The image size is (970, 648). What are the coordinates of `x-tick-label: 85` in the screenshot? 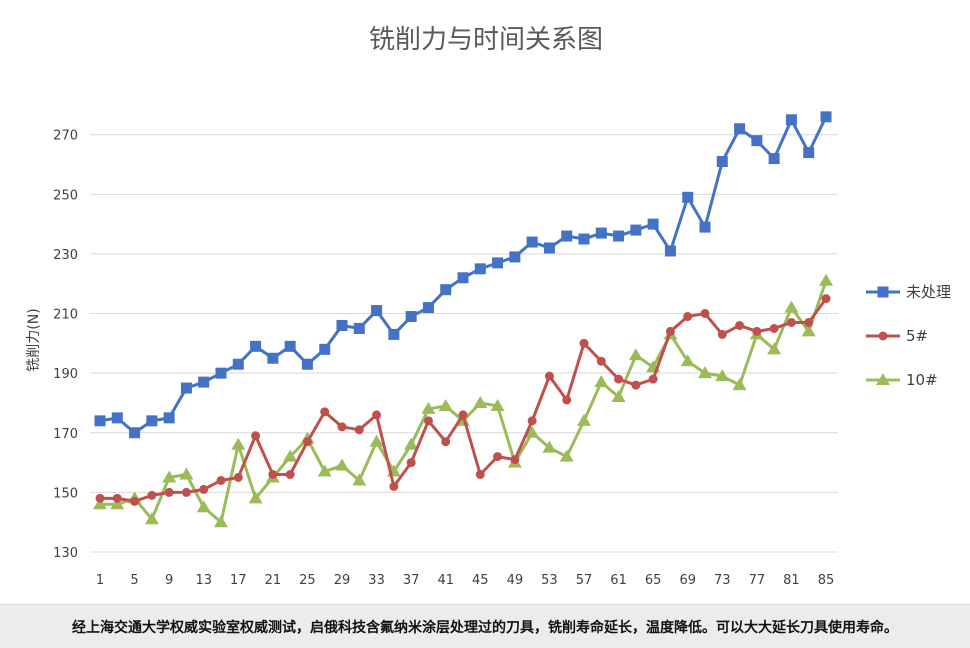 It's located at (826, 580).